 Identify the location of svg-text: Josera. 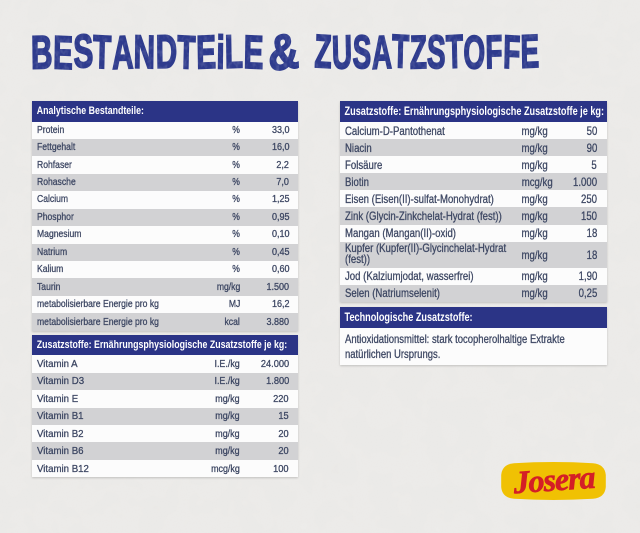
(553, 481).